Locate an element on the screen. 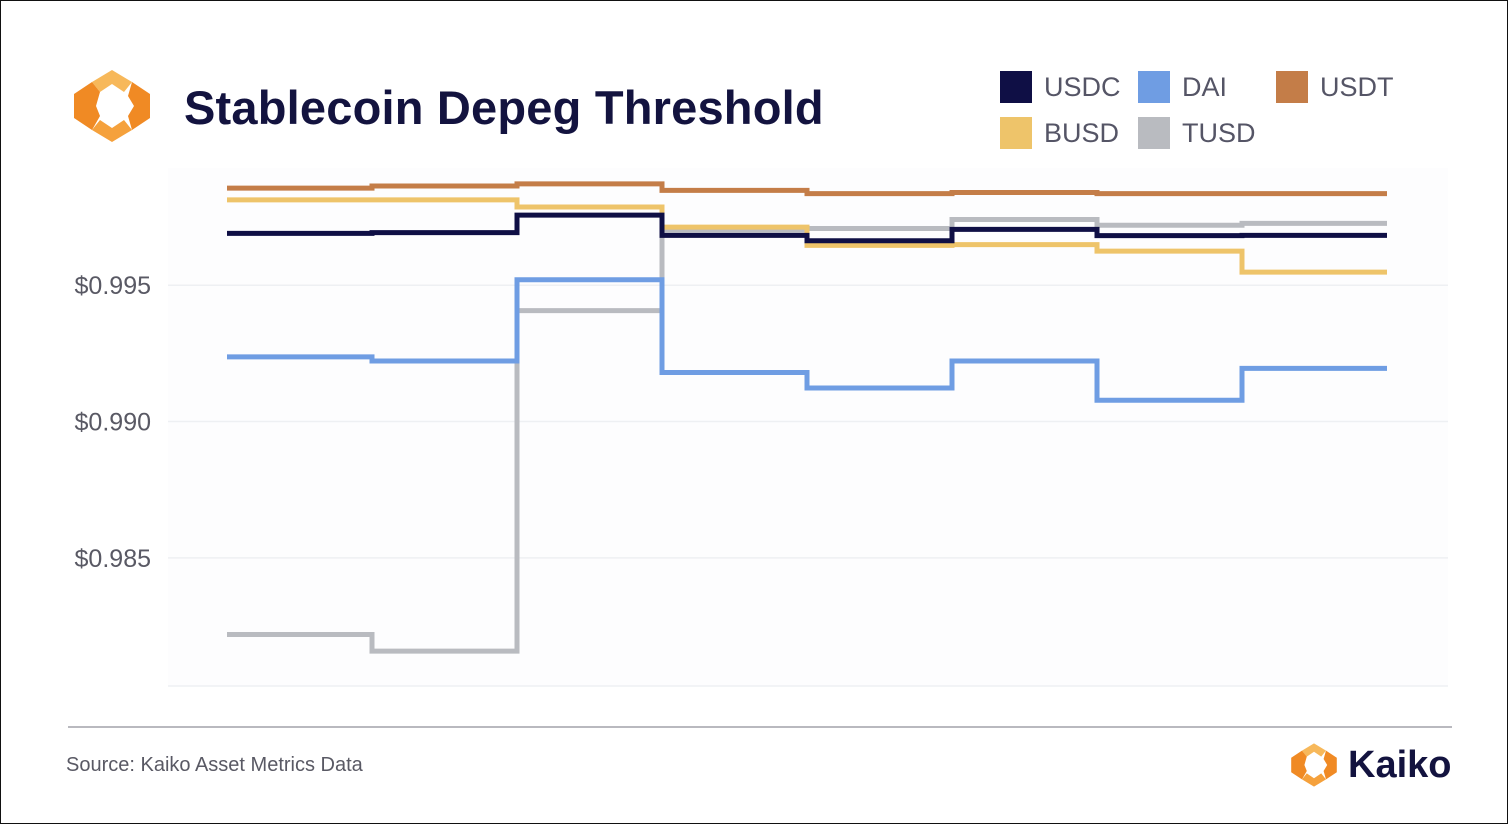  y-tick-label: $0.990 is located at coordinates (113, 423).